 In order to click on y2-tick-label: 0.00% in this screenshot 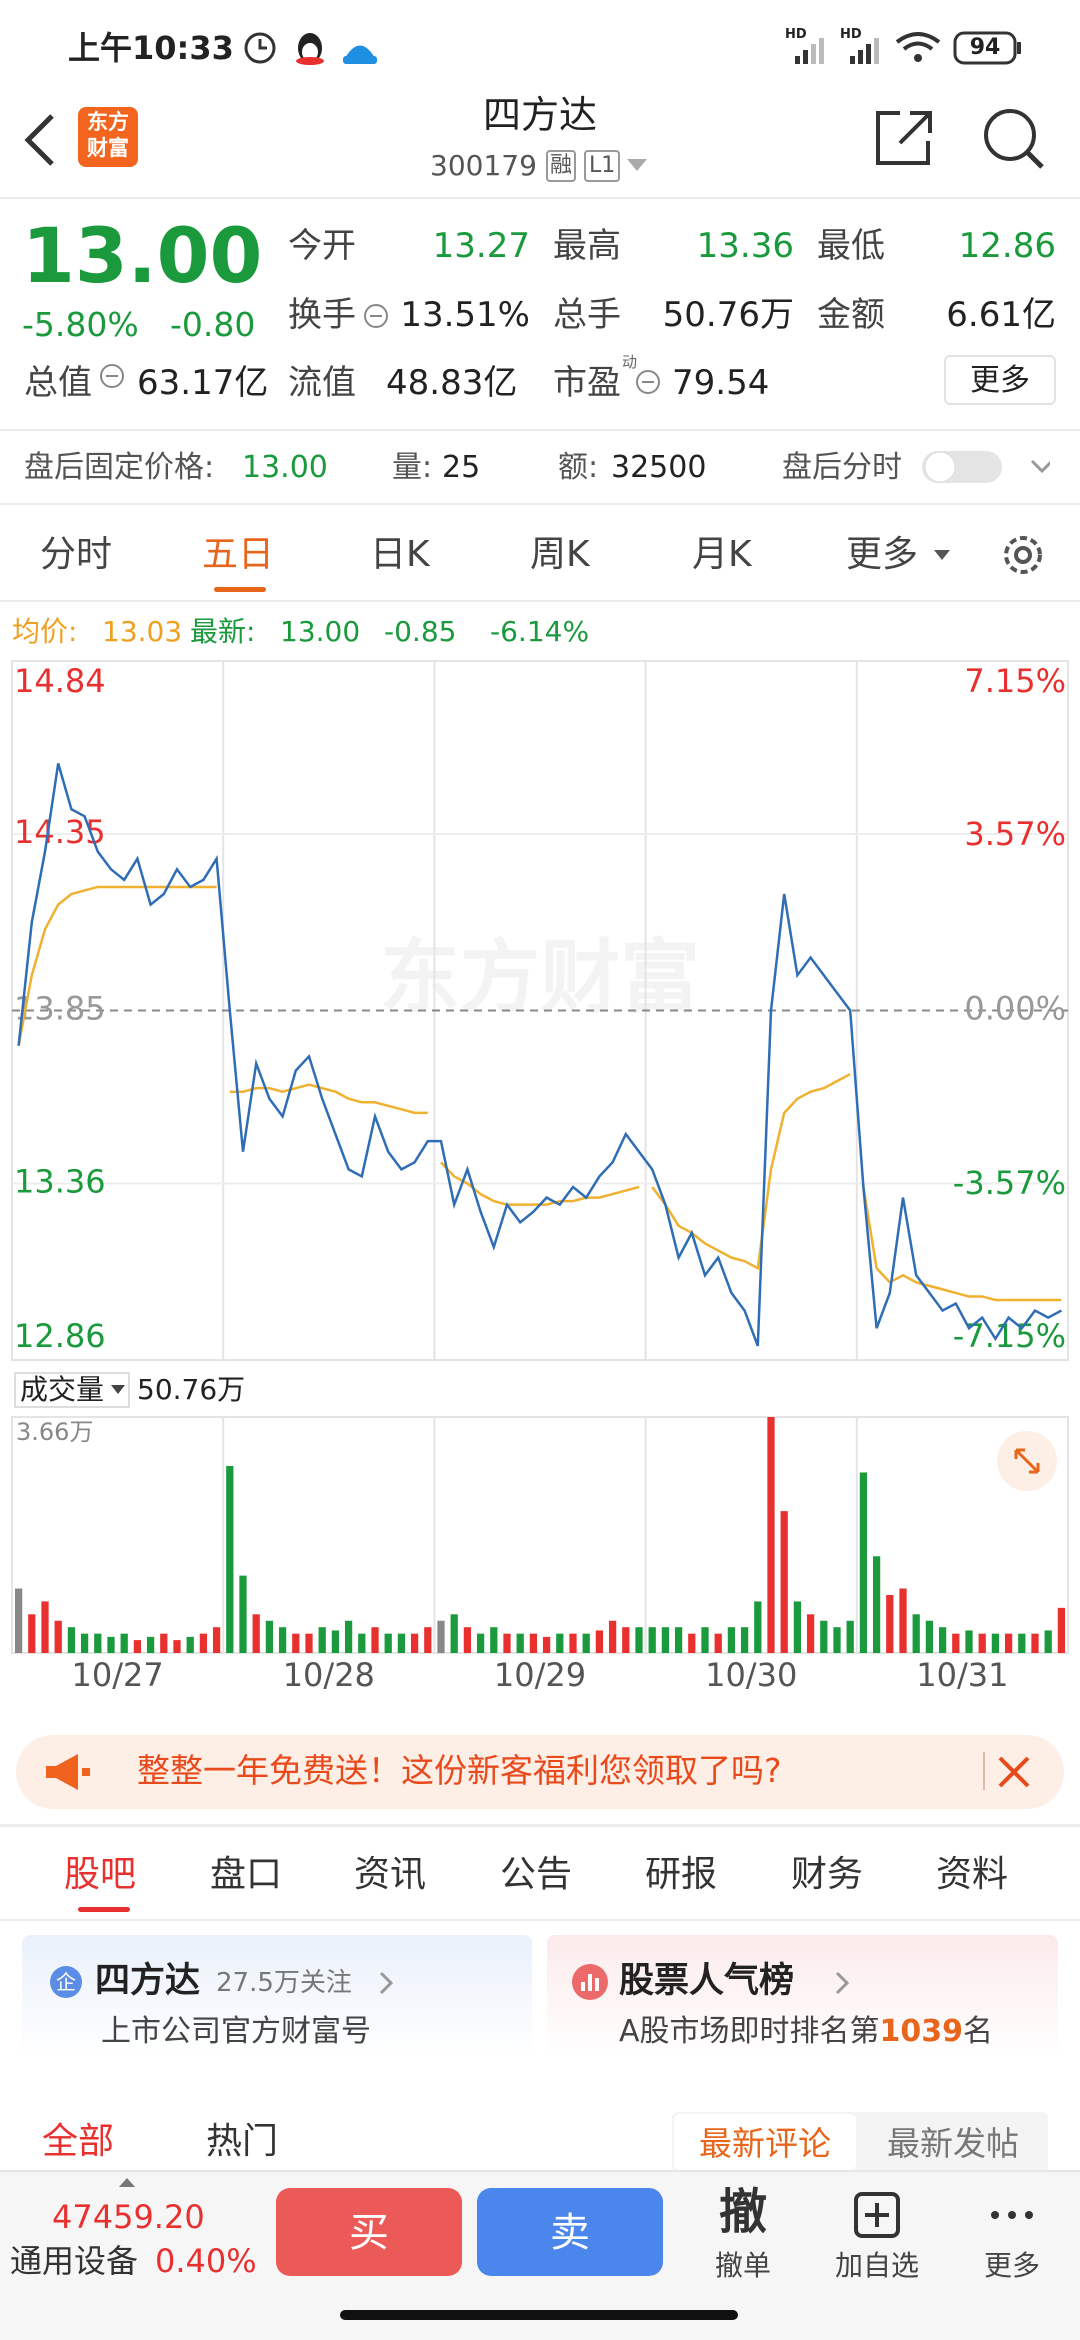, I will do `click(1015, 1009)`.